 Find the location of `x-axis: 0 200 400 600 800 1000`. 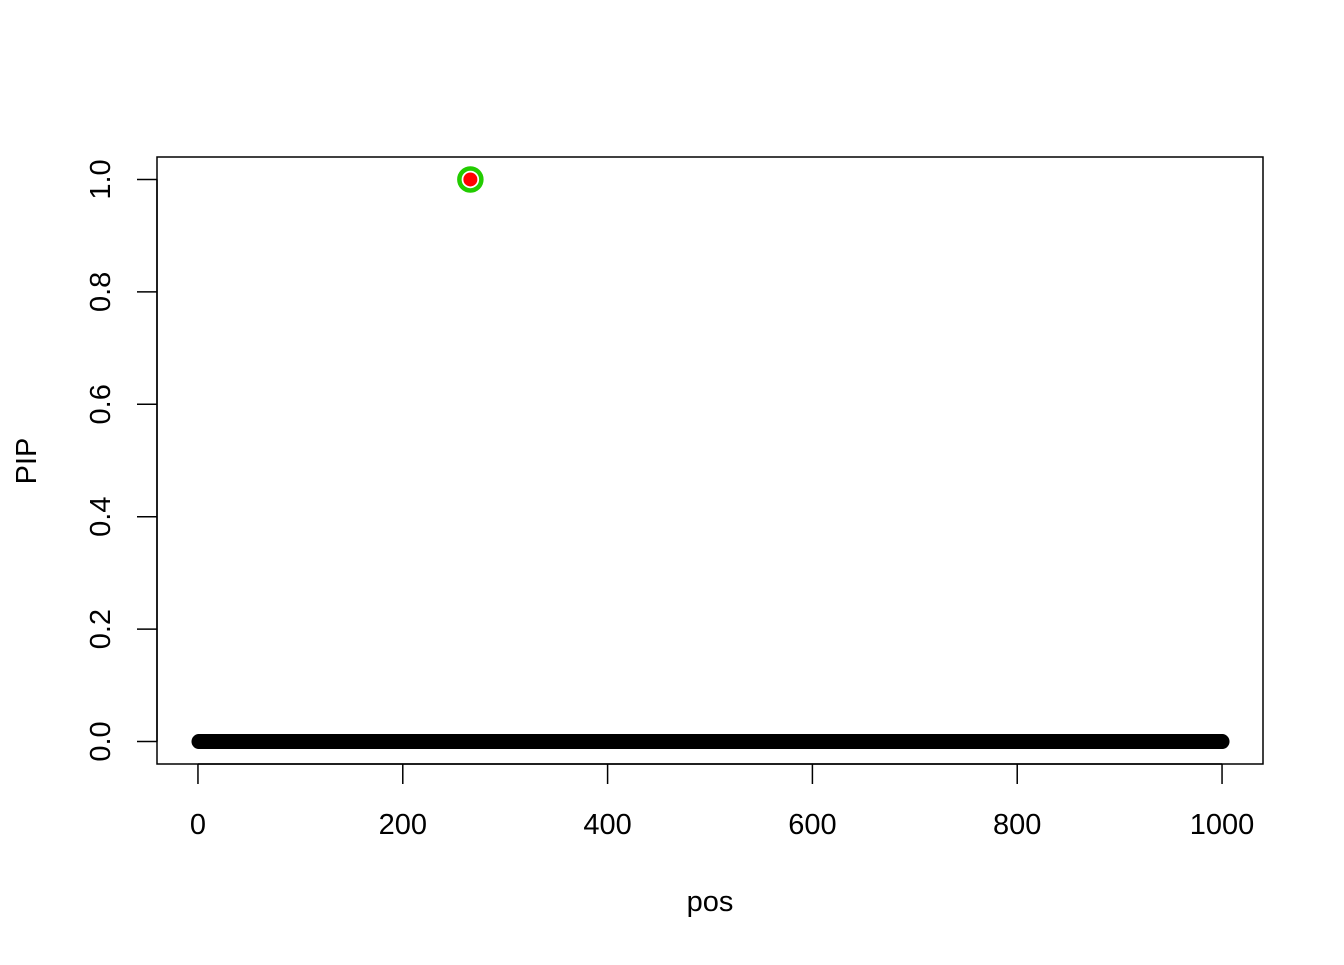

x-axis: 0 200 400 600 800 1000 is located at coordinates (722, 802).